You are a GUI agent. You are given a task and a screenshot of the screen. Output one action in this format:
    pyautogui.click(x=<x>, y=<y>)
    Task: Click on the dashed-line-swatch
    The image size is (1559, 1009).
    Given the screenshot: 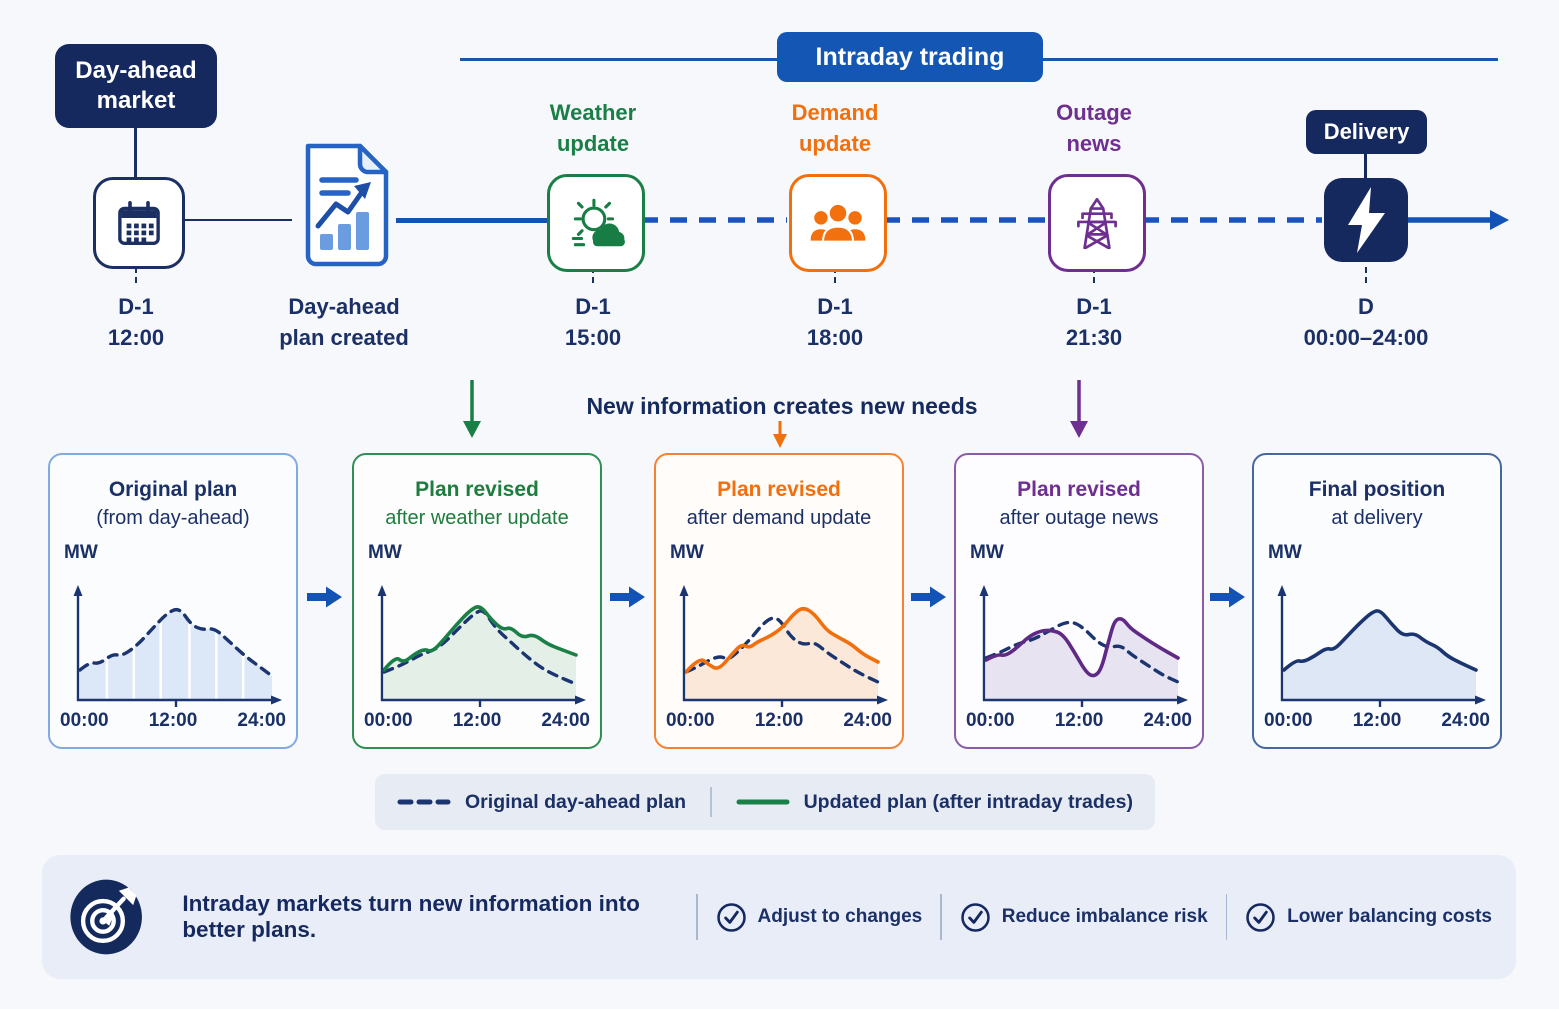 What is the action you would take?
    pyautogui.click(x=424, y=802)
    